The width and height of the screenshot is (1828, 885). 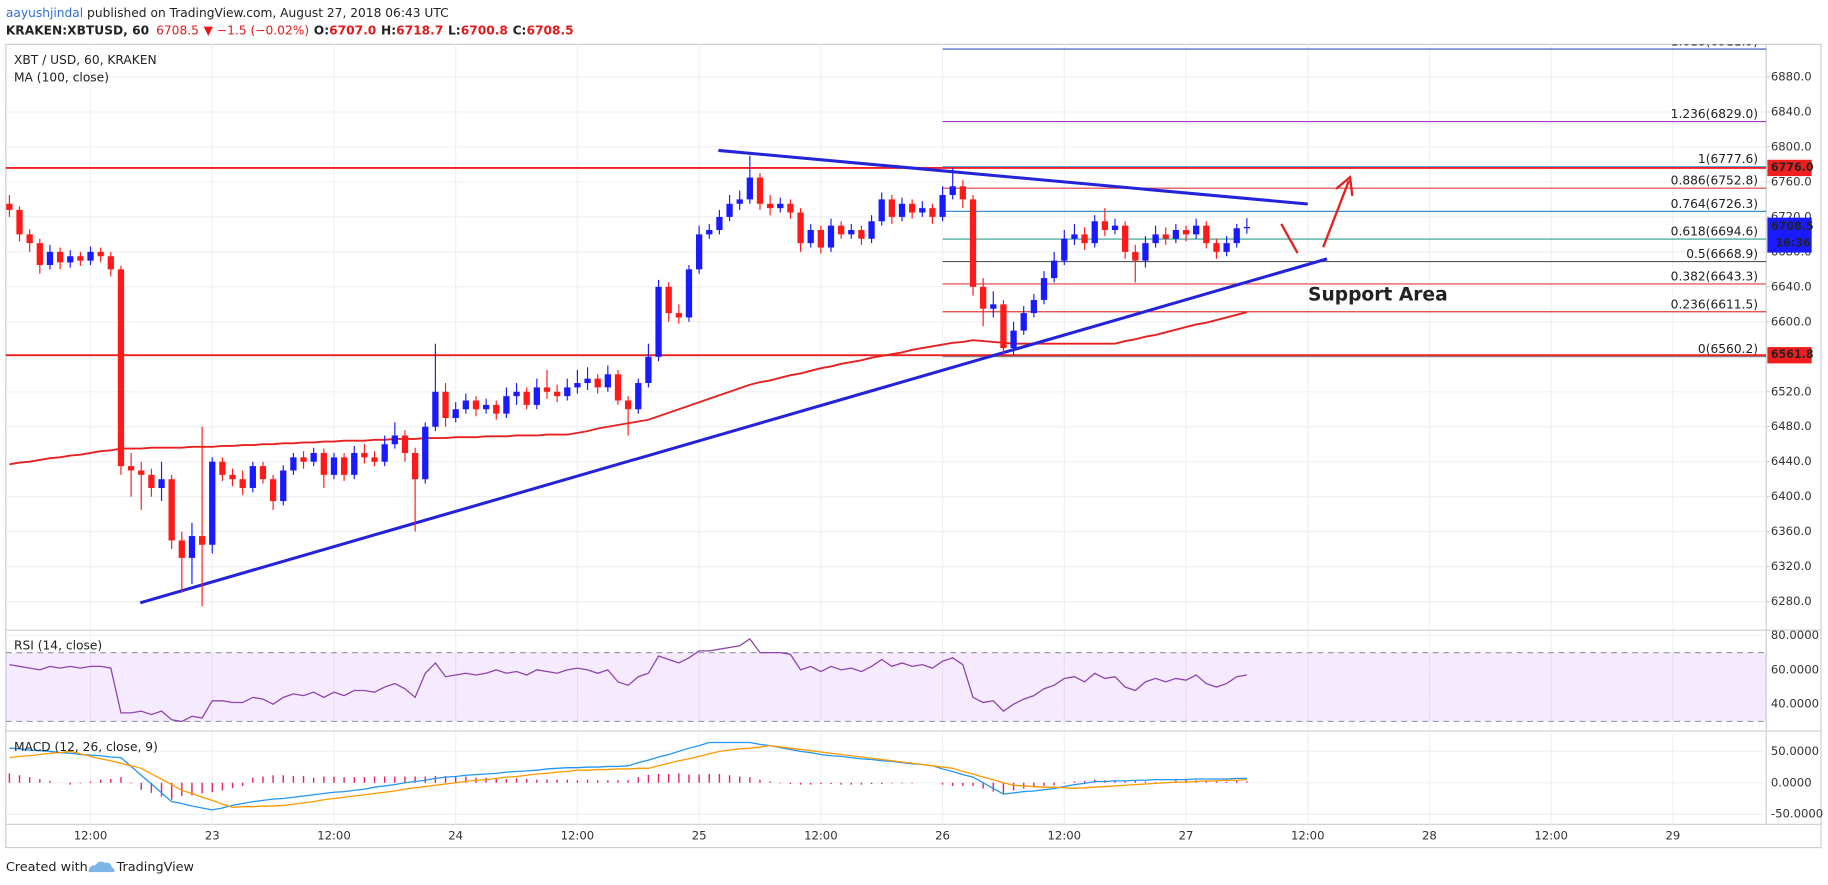 I want to click on indicator-line, so click(x=628, y=776).